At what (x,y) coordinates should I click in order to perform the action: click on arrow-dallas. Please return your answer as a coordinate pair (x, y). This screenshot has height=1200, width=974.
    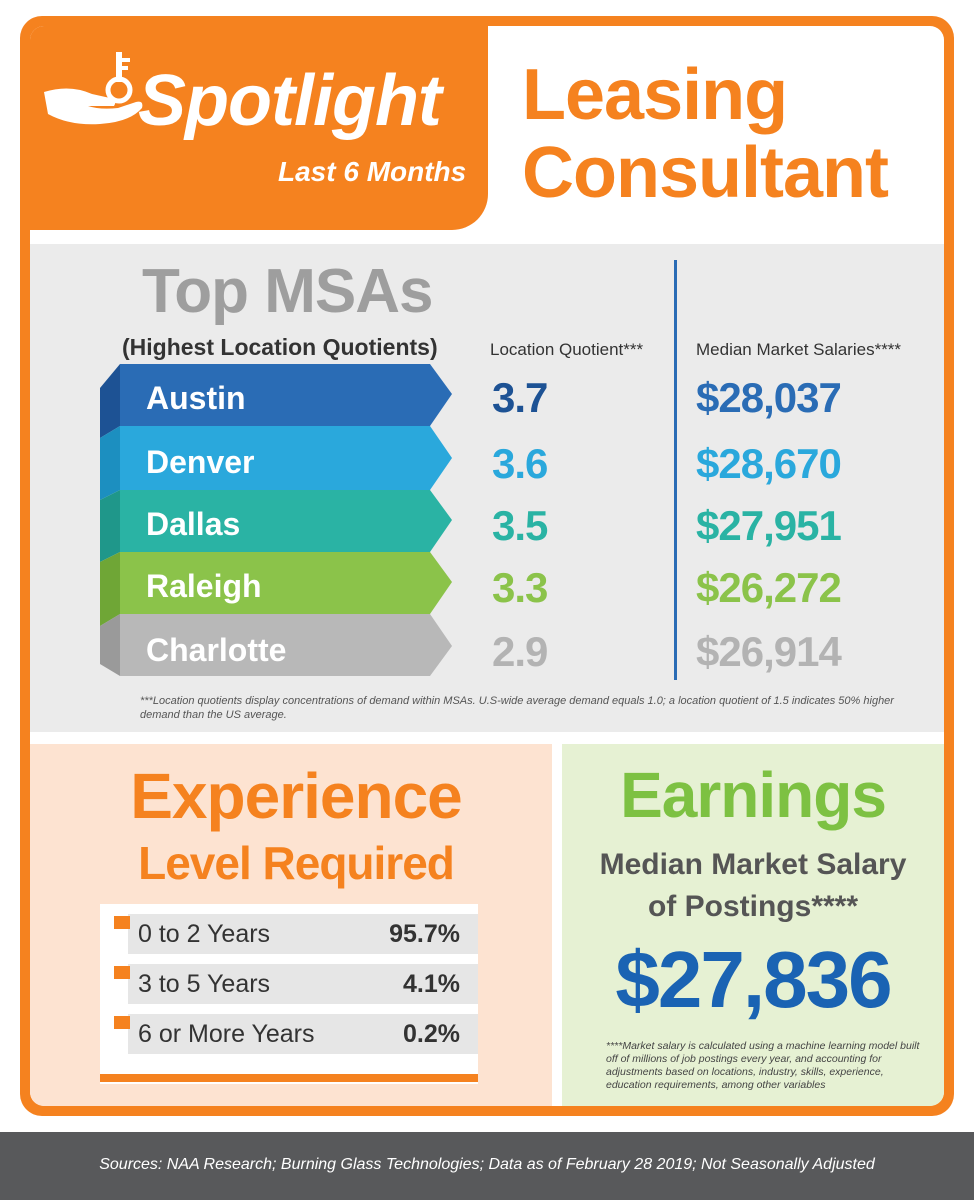
    Looking at the image, I should click on (276, 526).